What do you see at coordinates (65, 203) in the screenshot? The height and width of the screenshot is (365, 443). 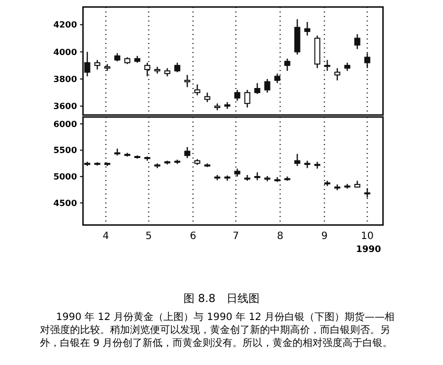 I see `y-tick-label: 4500` at bounding box center [65, 203].